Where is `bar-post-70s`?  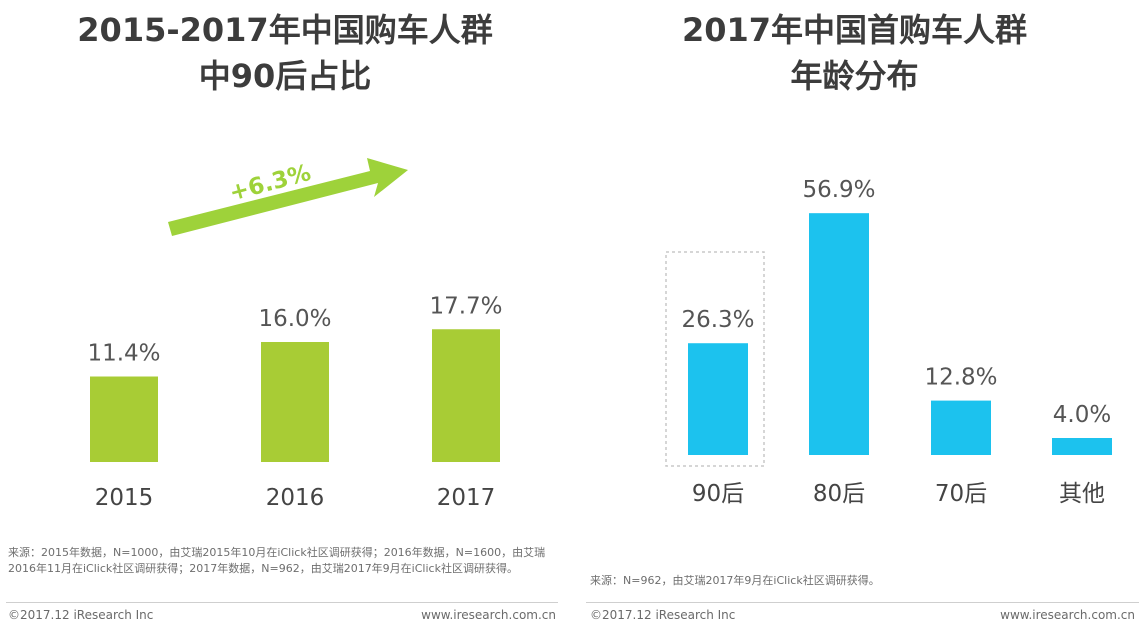 bar-post-70s is located at coordinates (961, 427).